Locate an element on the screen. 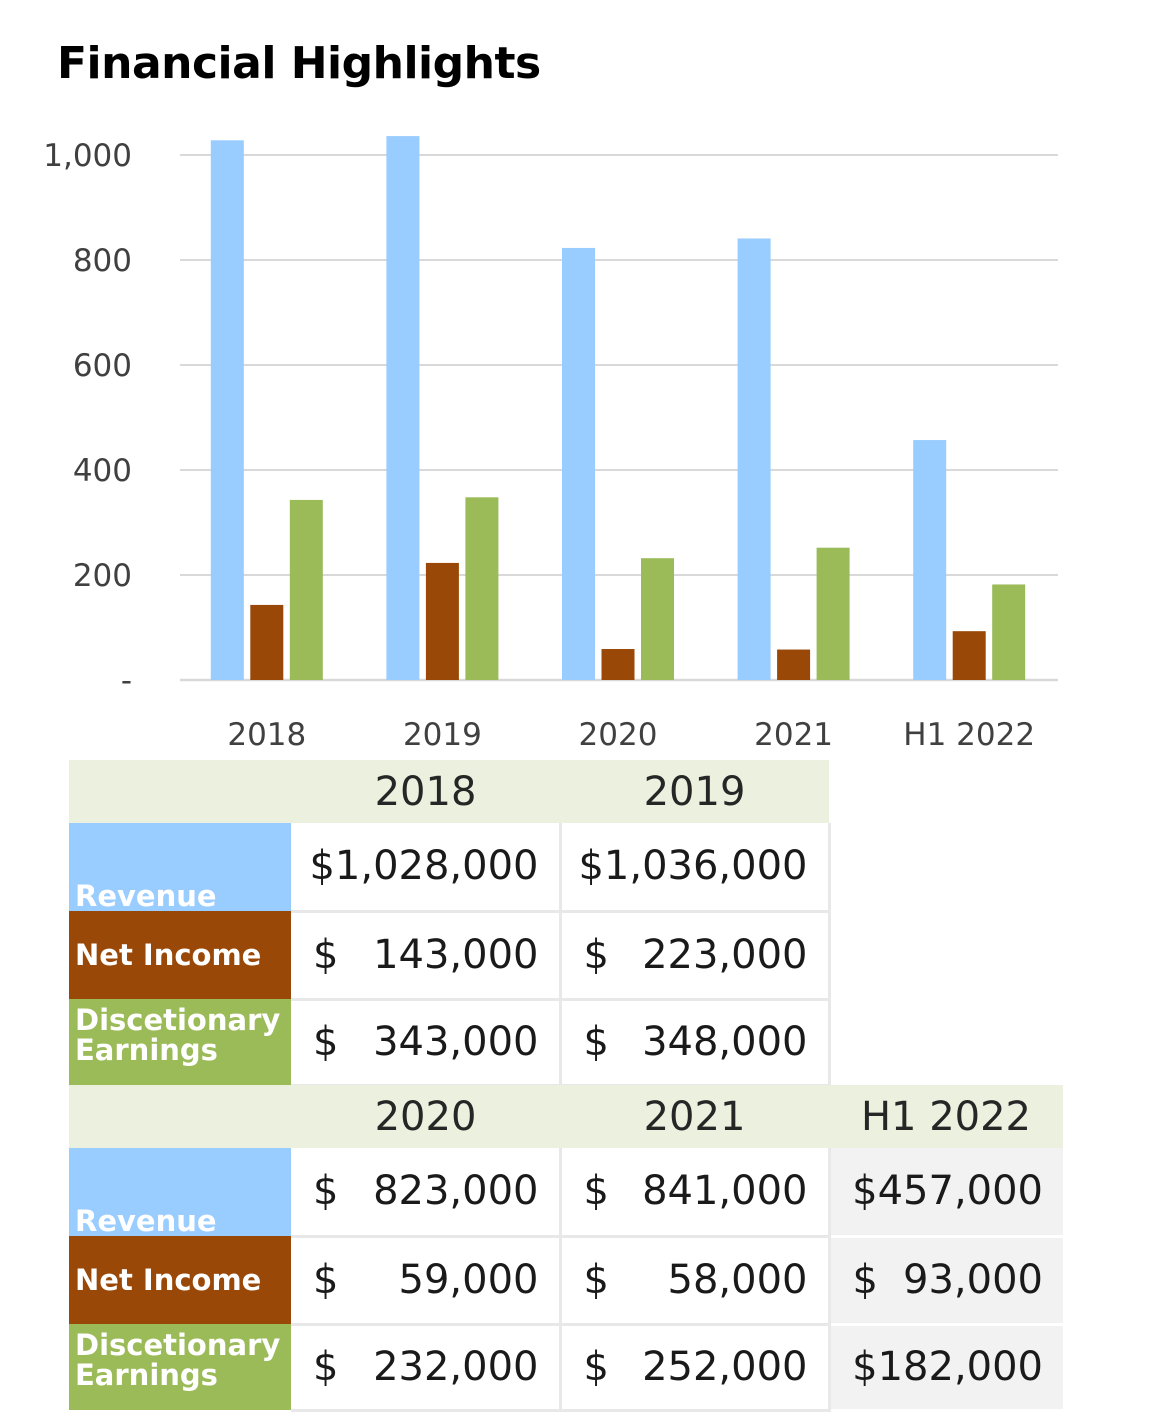 This screenshot has width=1175, height=1412. y-tick-label: 1,000 is located at coordinates (87, 156).